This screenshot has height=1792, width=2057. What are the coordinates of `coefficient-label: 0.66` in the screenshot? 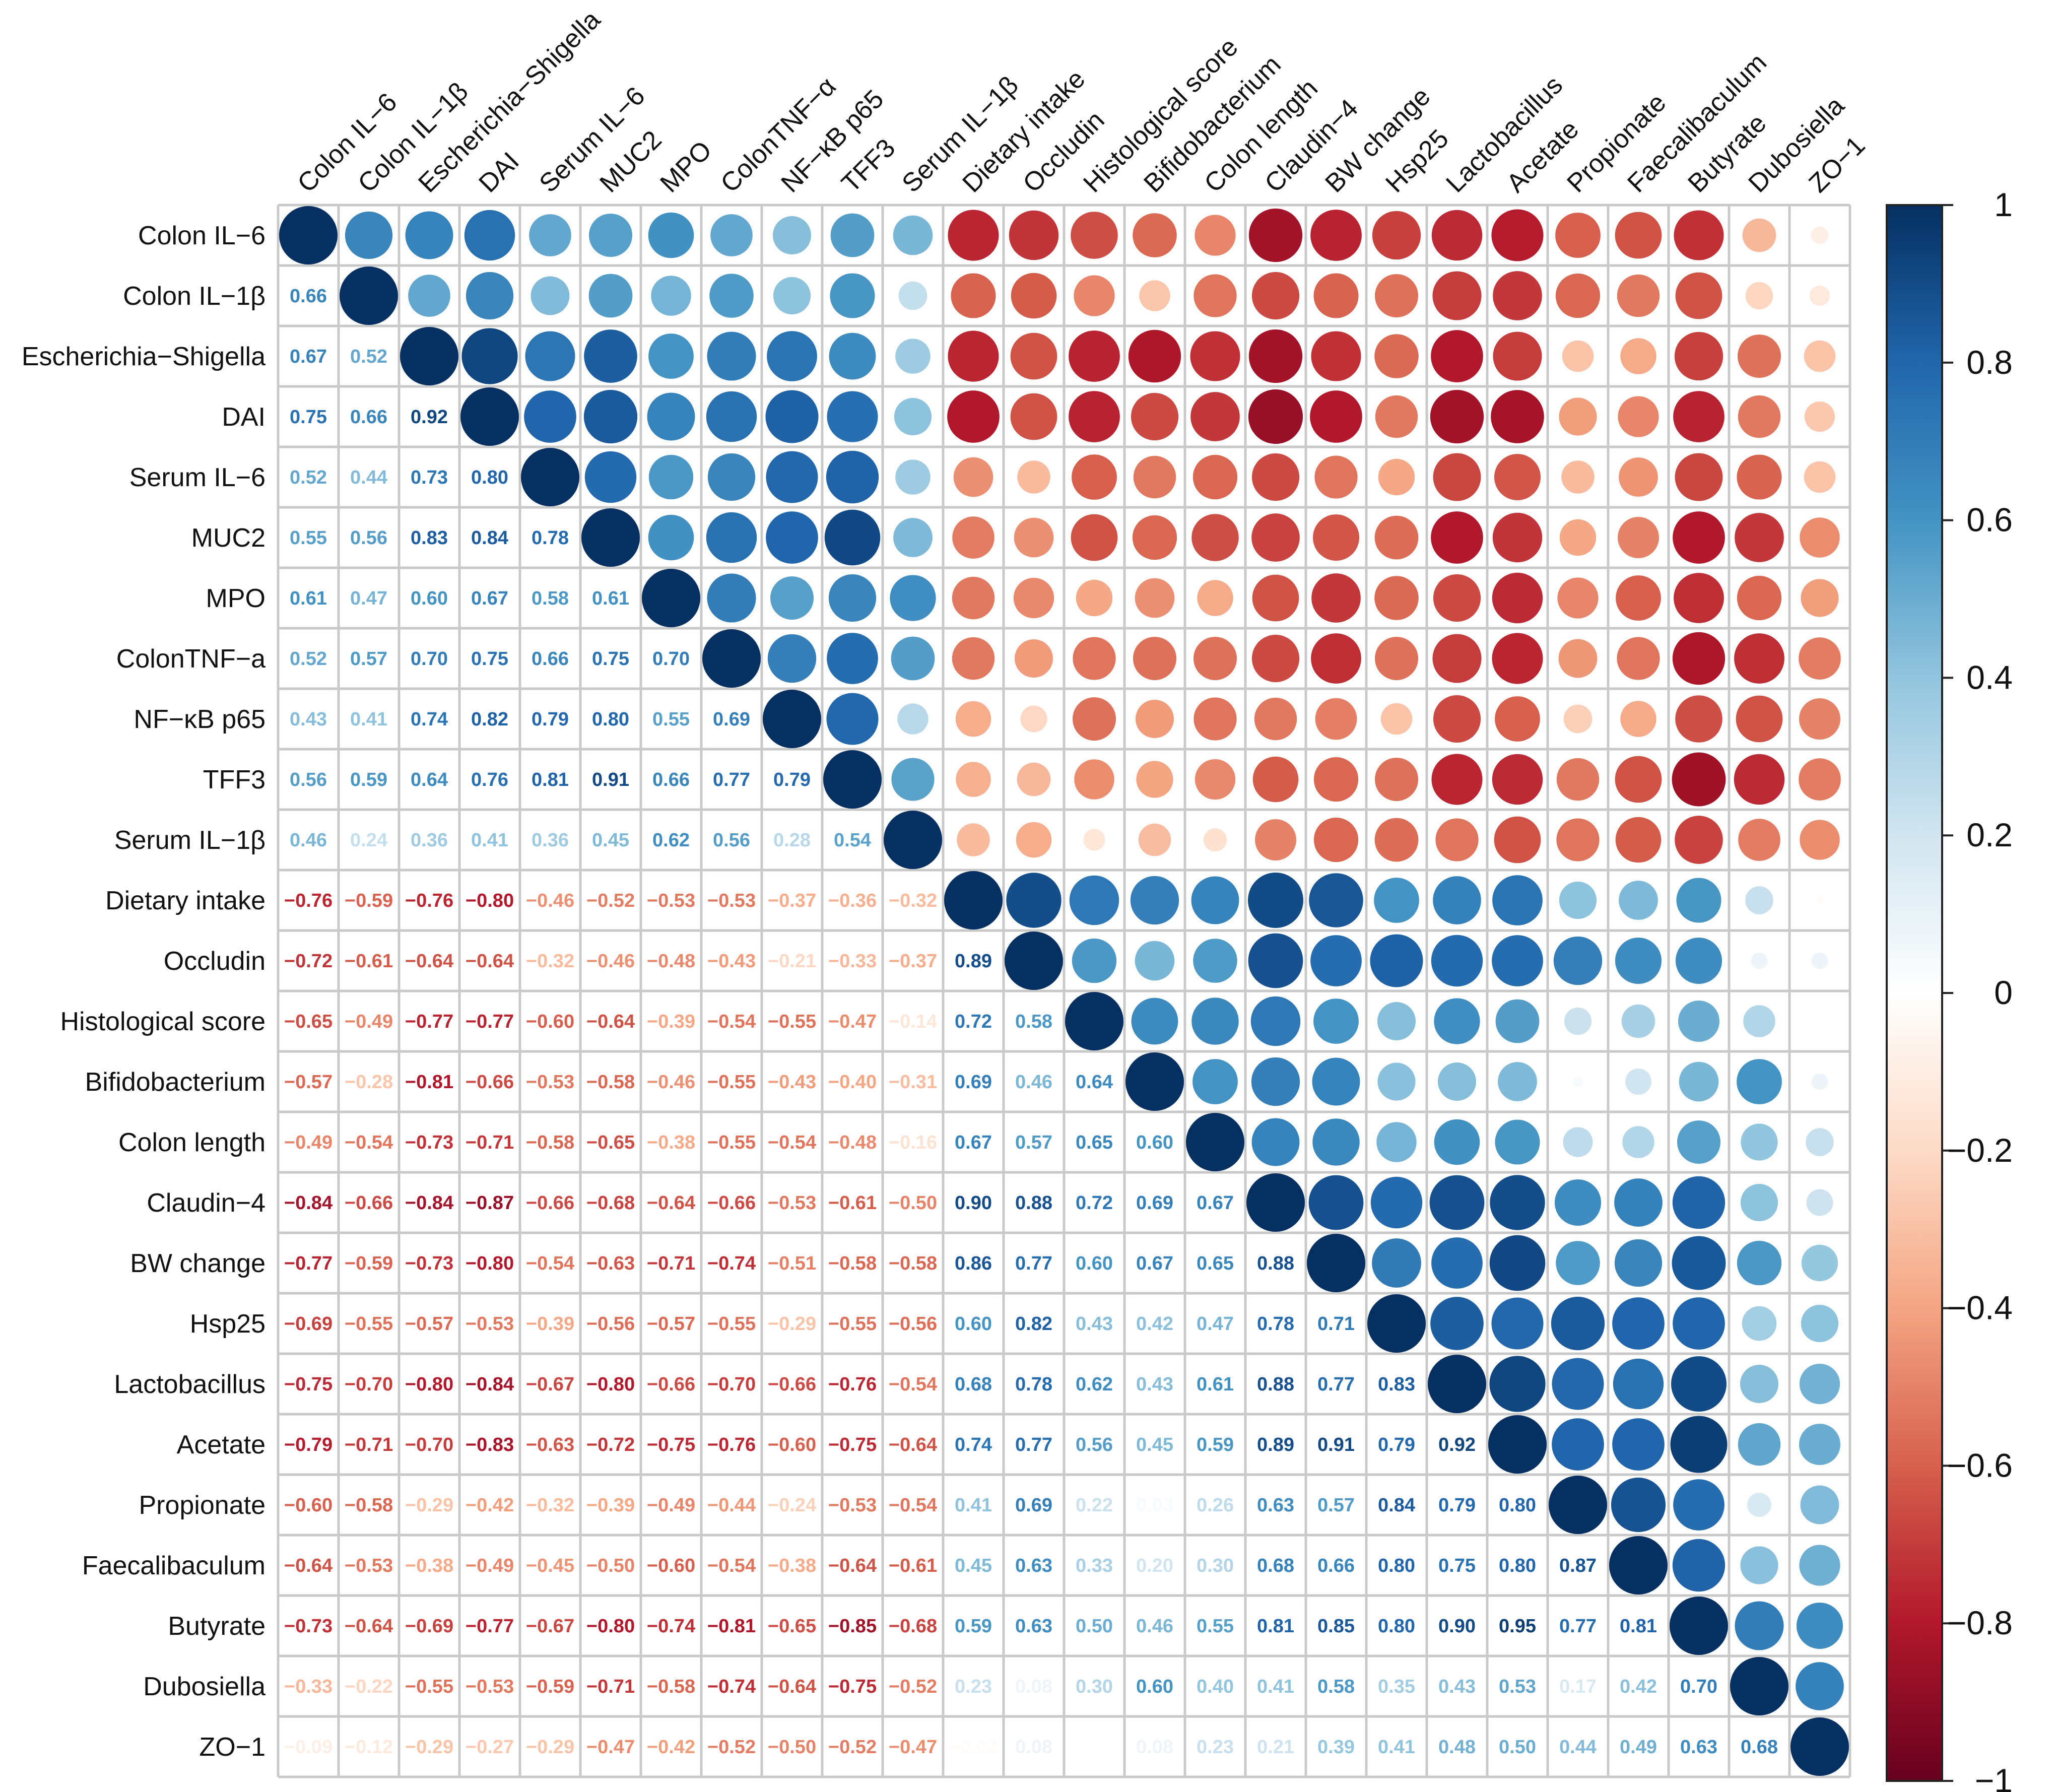 It's located at (368, 418).